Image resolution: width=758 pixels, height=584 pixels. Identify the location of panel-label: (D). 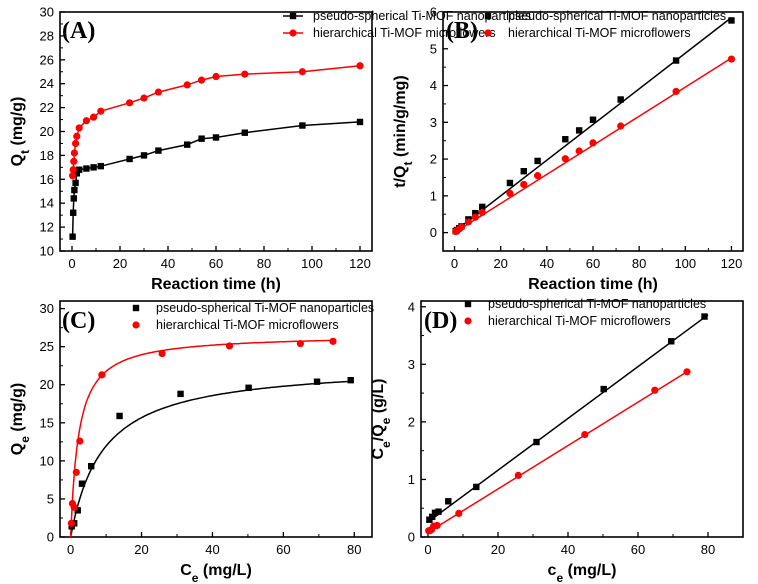
(440, 321).